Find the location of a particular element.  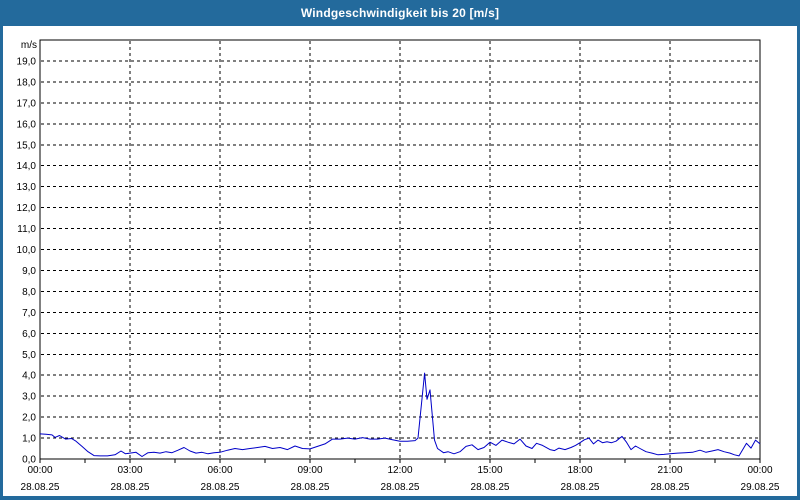

y-axis-tick-label: 17,0 is located at coordinates (27, 103).